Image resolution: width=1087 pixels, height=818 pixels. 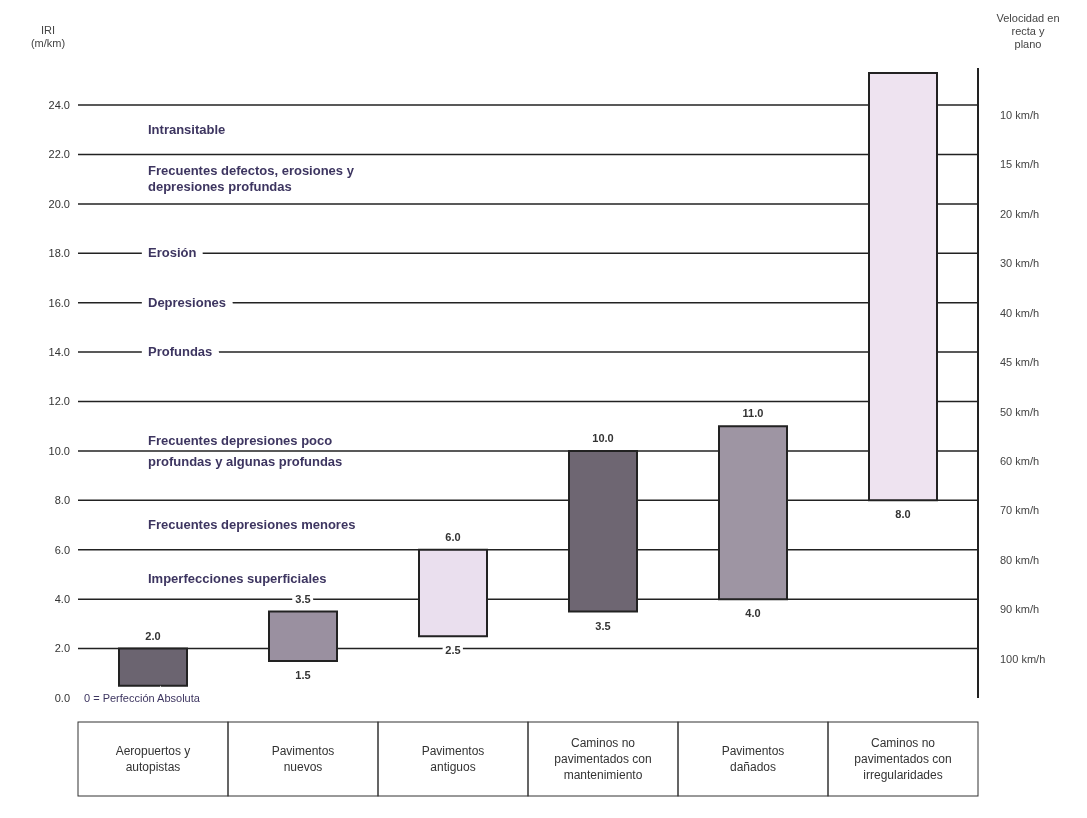 What do you see at coordinates (187, 129) in the screenshot?
I see `annotation: Intransitable` at bounding box center [187, 129].